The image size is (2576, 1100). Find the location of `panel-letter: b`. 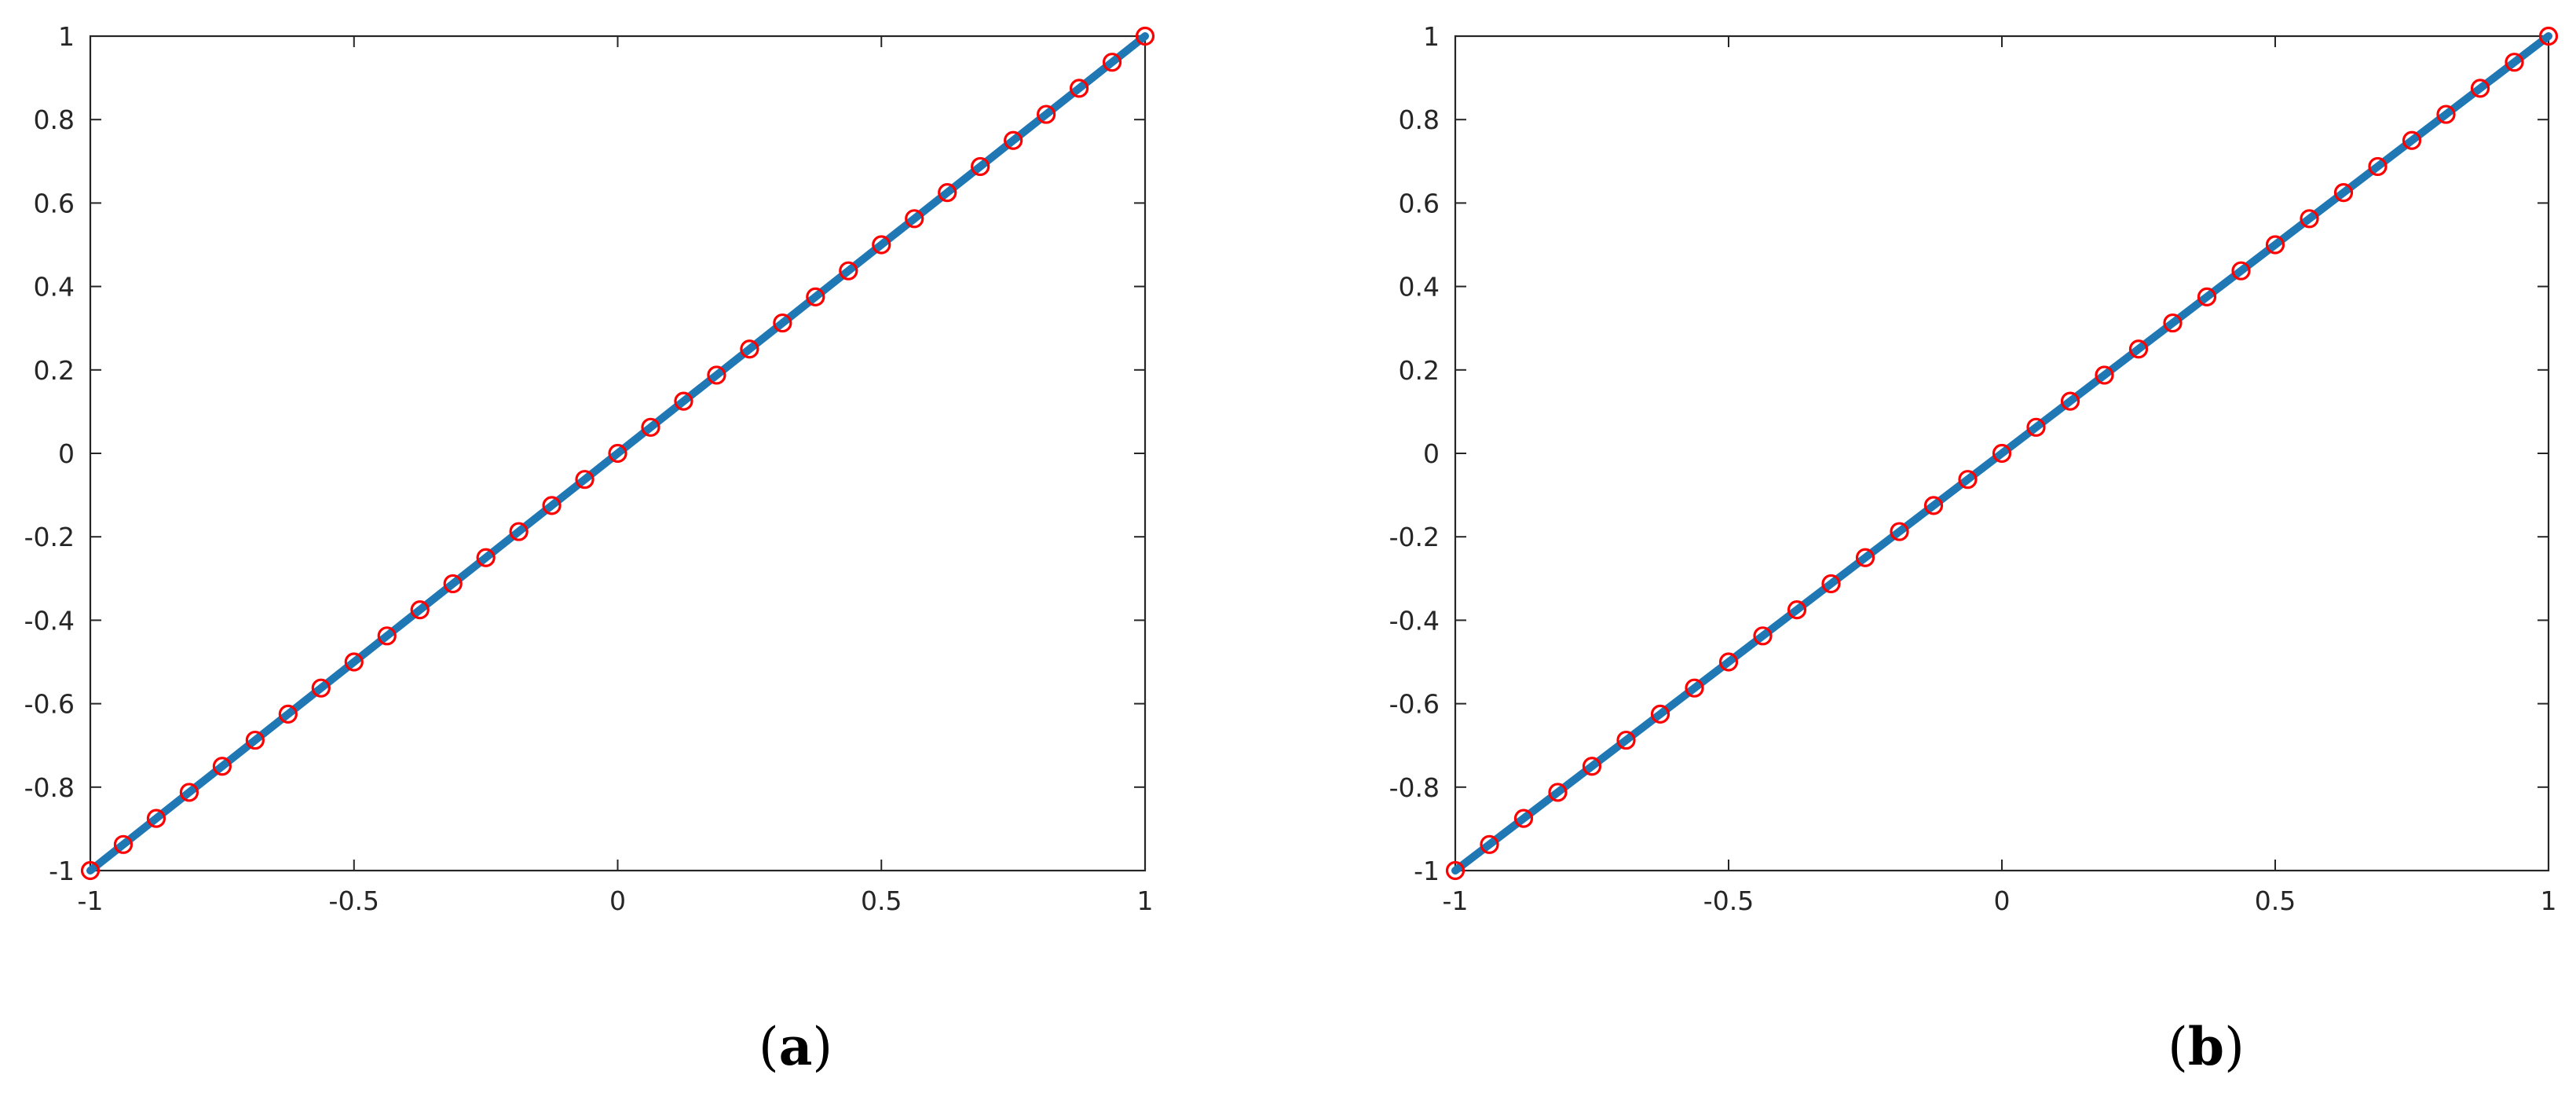

panel-letter: b is located at coordinates (2206, 1046).